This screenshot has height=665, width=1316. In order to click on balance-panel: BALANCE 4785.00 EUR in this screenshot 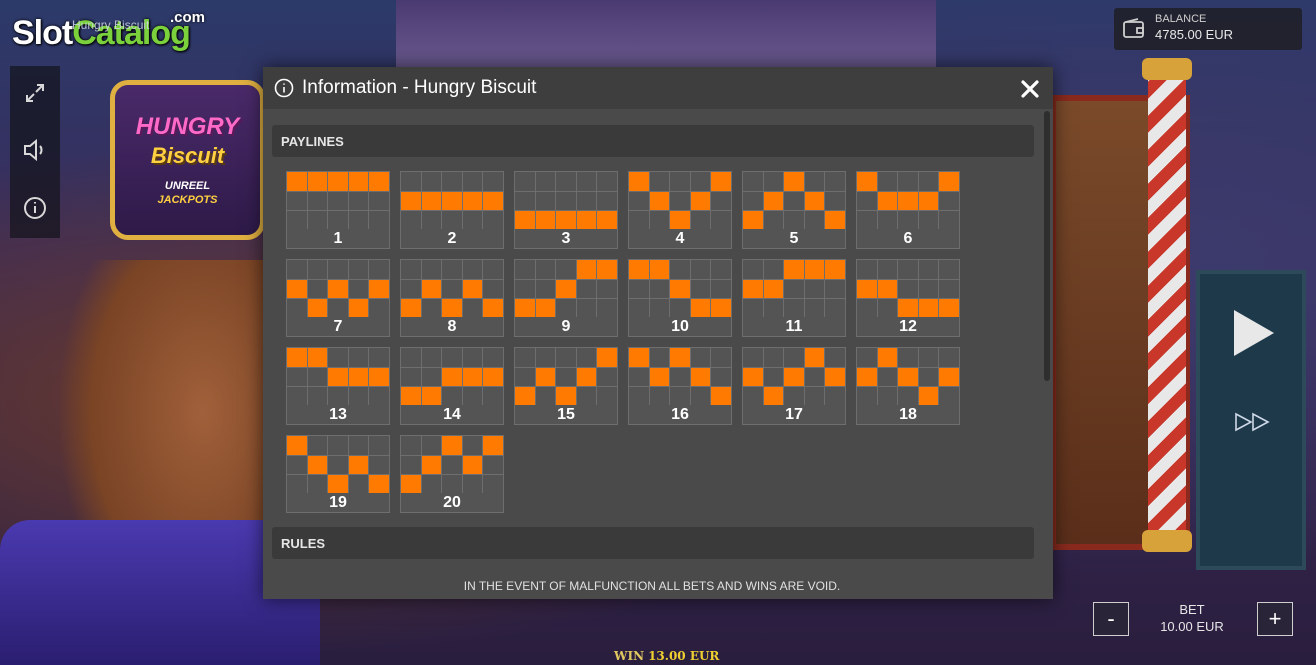, I will do `click(1208, 29)`.